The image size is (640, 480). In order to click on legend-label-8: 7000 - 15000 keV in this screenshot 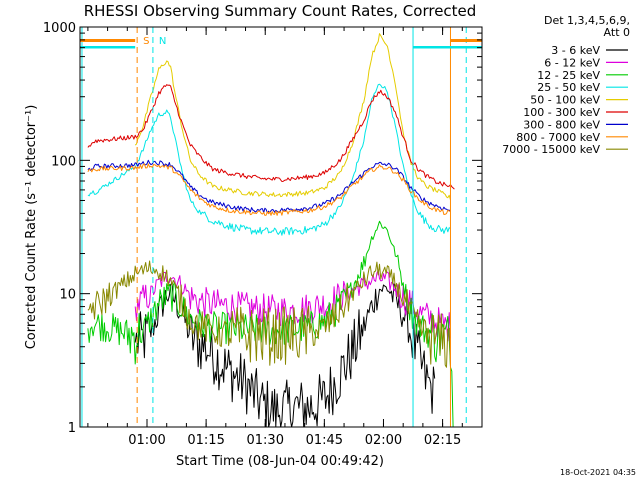, I will do `click(551, 149)`.